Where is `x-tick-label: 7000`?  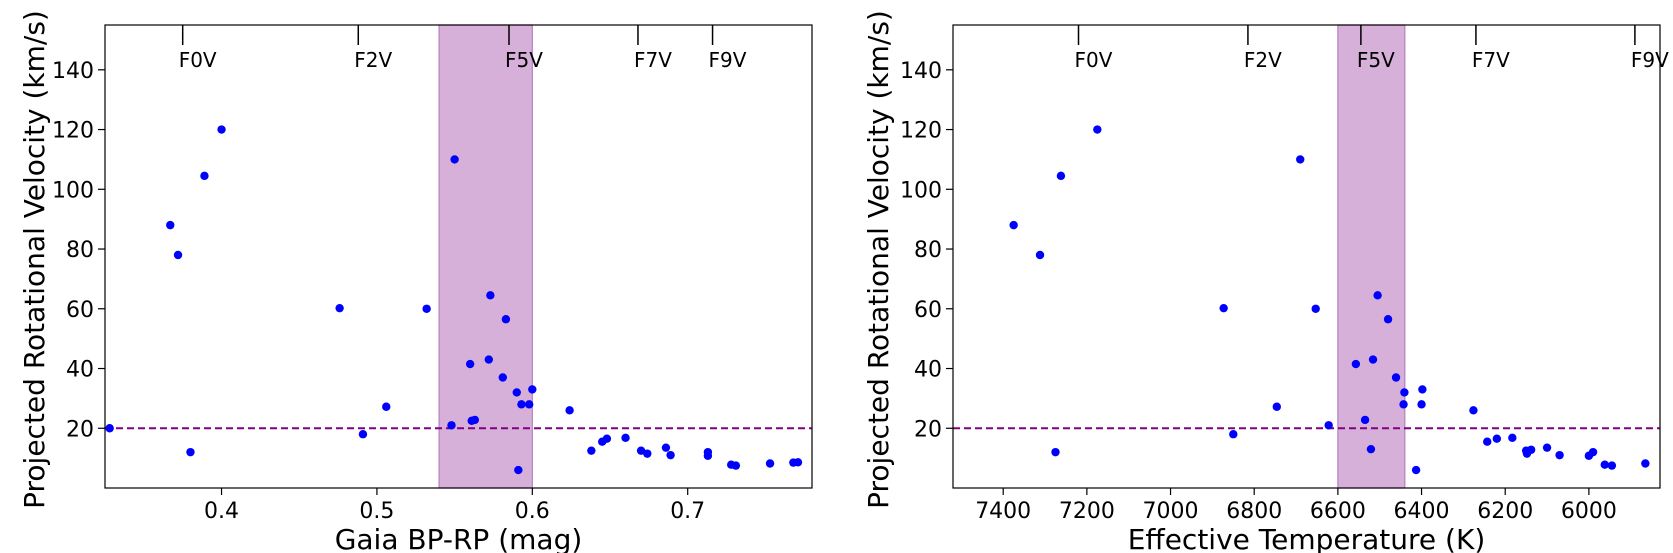
x-tick-label: 7000 is located at coordinates (1171, 511).